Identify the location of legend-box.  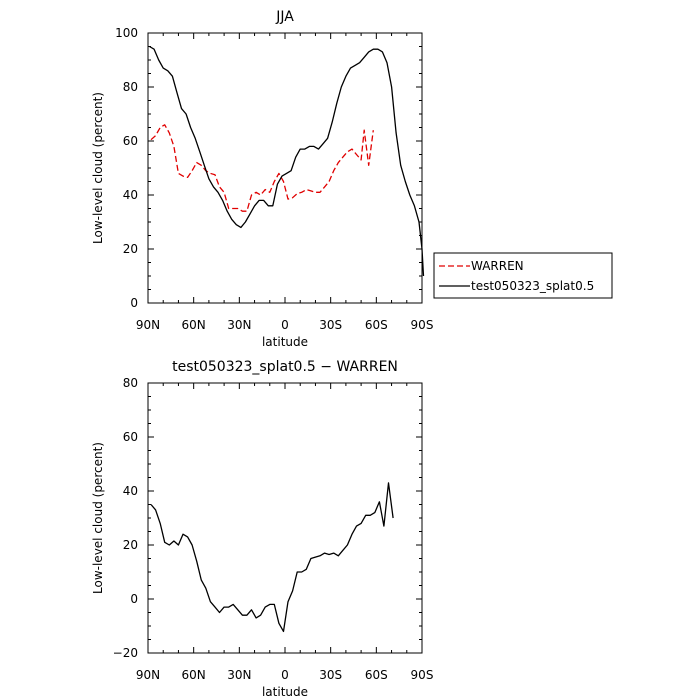
(523, 275).